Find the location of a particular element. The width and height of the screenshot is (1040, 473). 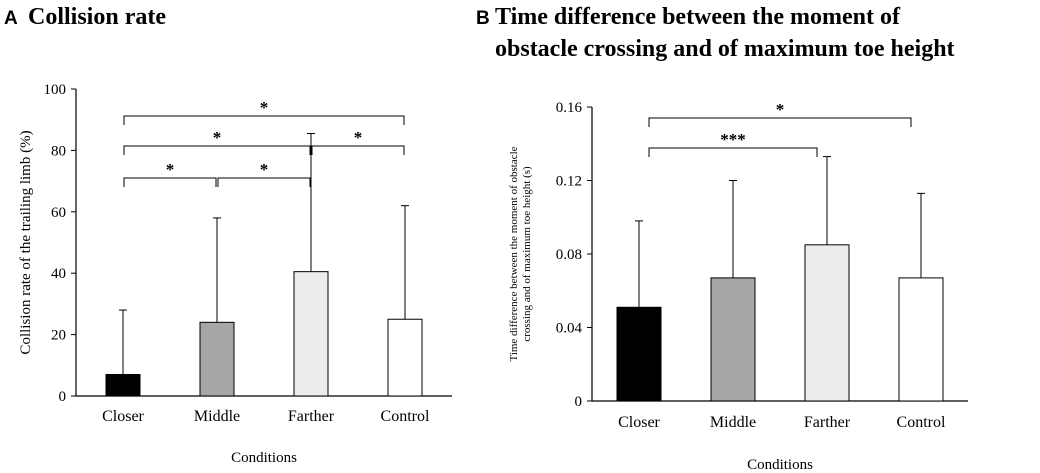

panel-title-line: Time difference between the moment of is located at coordinates (697, 17).